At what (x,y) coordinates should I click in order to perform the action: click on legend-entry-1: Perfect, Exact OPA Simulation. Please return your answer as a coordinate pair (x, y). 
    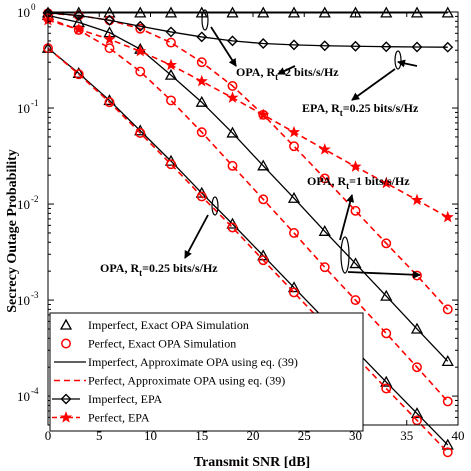
    Looking at the image, I should click on (148, 344).